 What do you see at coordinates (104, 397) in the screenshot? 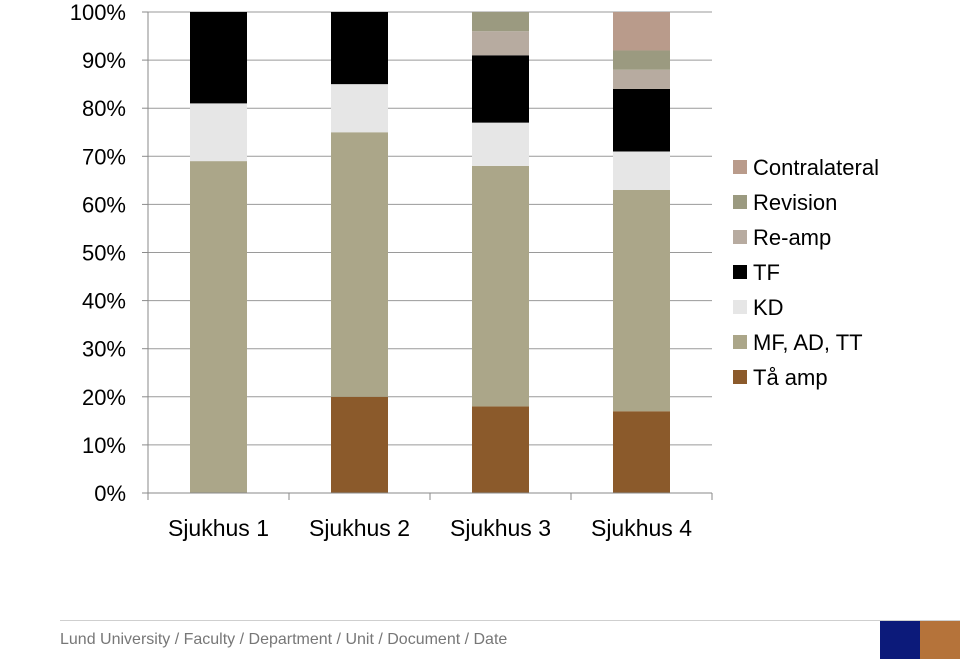
I see `y-tick-label: 20%` at bounding box center [104, 397].